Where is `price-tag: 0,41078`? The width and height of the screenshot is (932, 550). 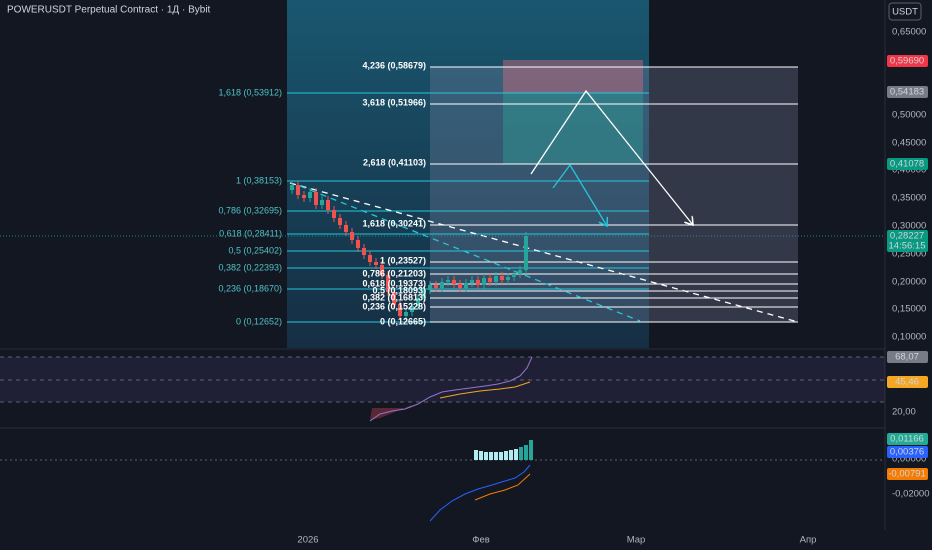 price-tag: 0,41078 is located at coordinates (907, 164).